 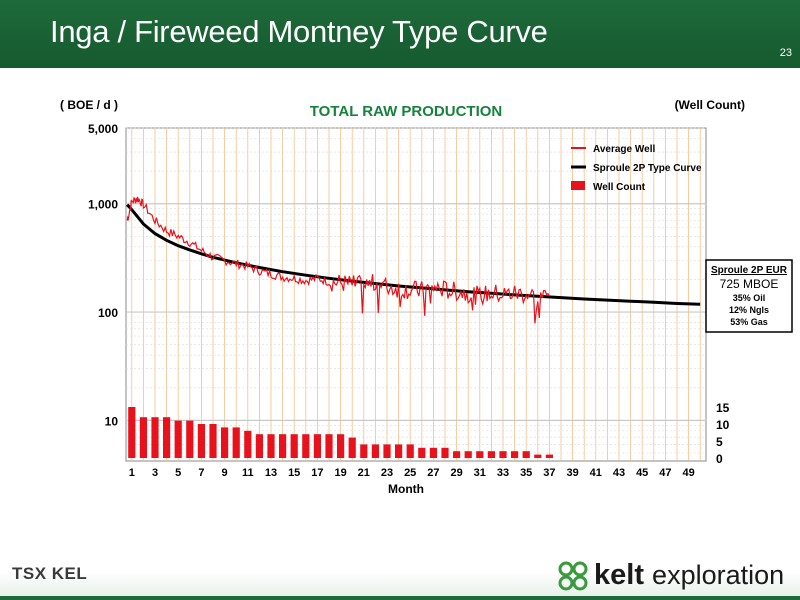 What do you see at coordinates (573, 576) in the screenshot?
I see `kelt-knot-icon` at bounding box center [573, 576].